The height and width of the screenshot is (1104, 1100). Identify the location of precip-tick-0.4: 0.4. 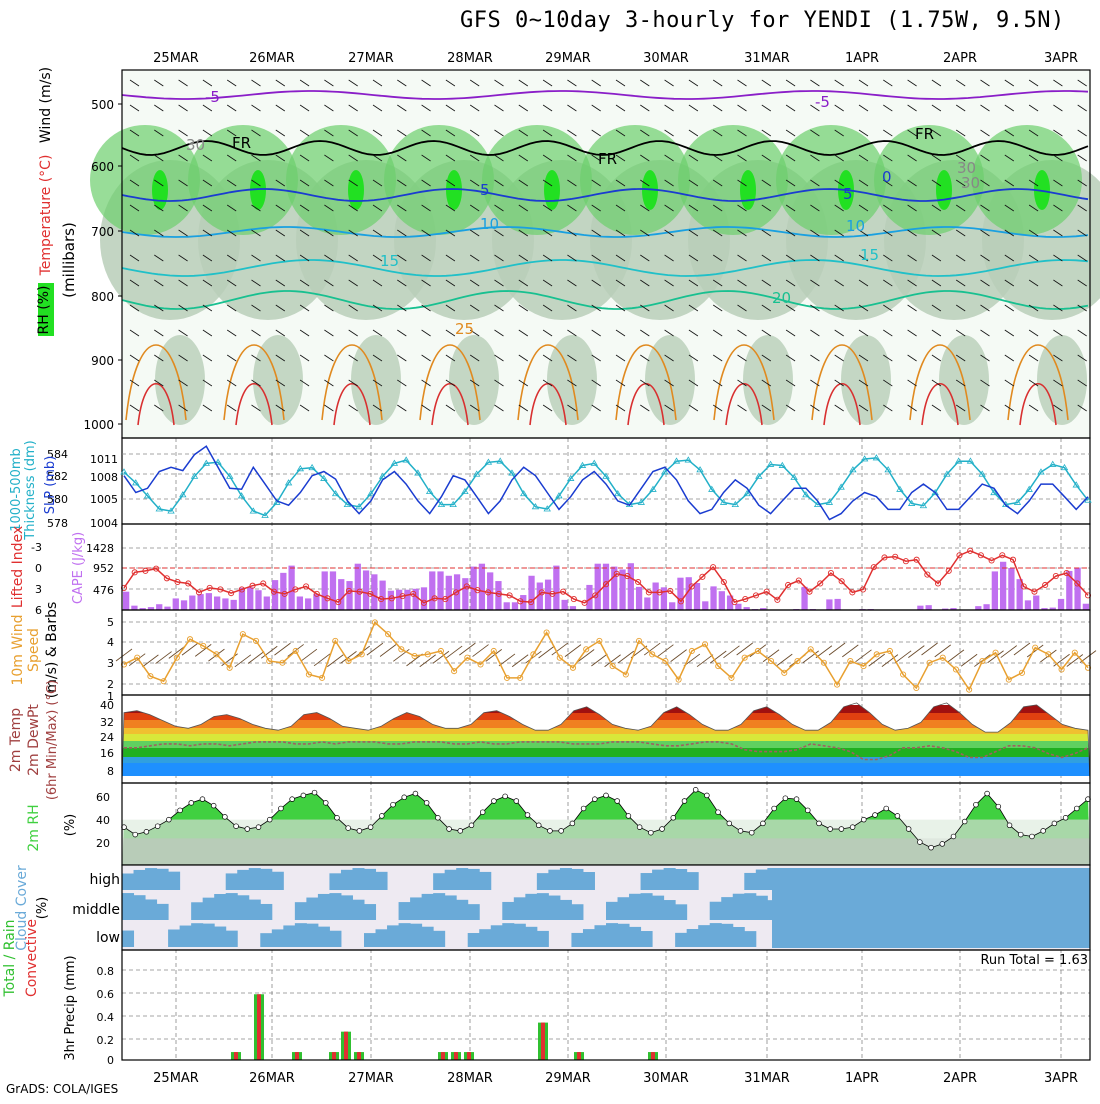
(106, 1017).